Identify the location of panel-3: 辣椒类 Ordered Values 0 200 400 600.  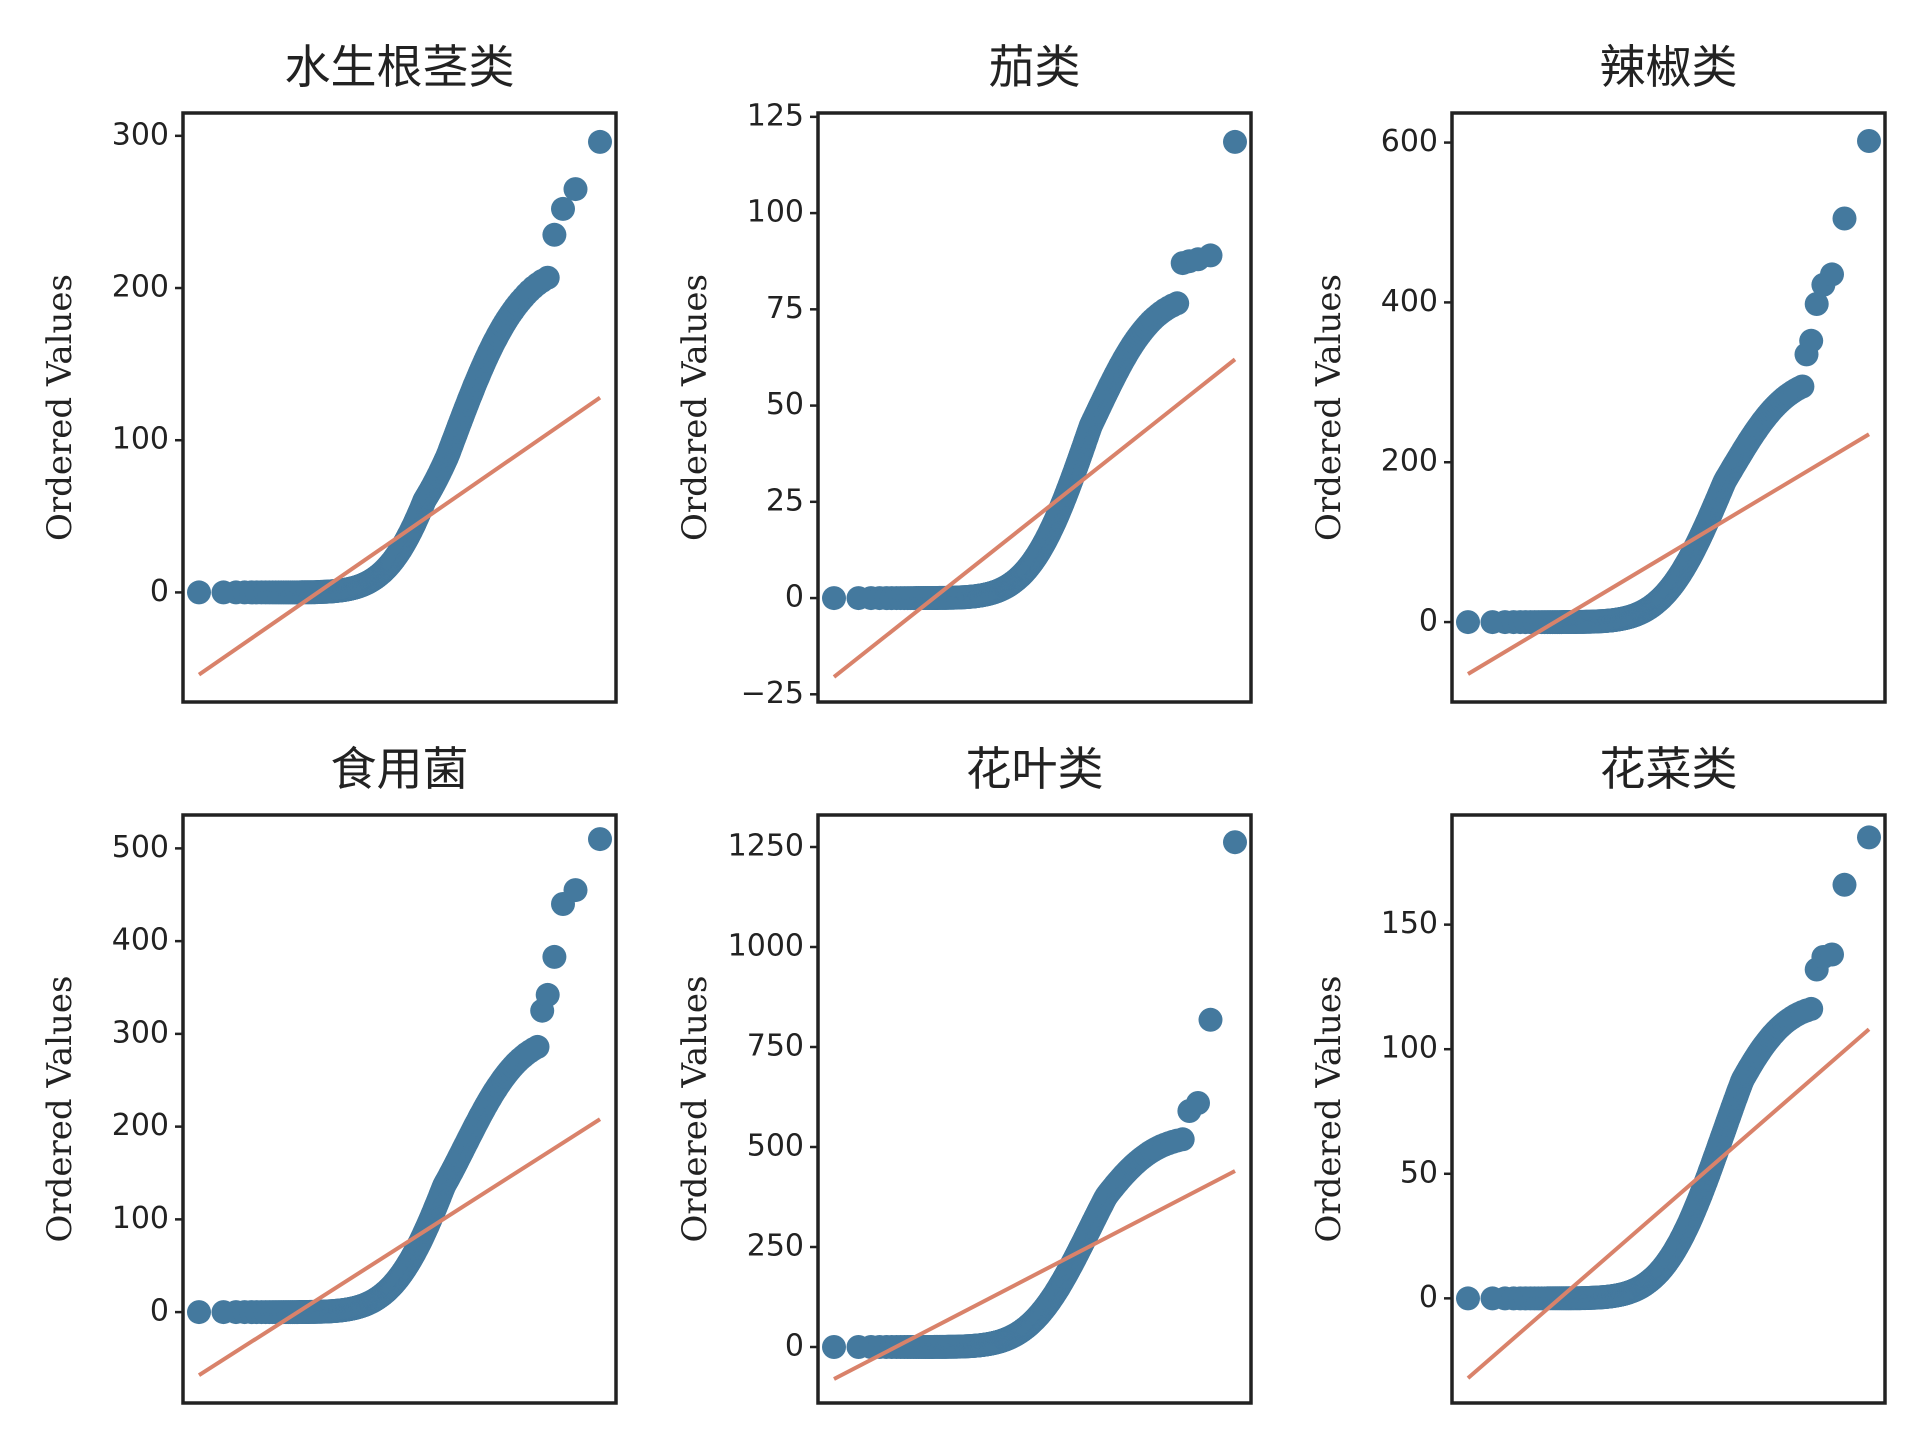
(1598, 372).